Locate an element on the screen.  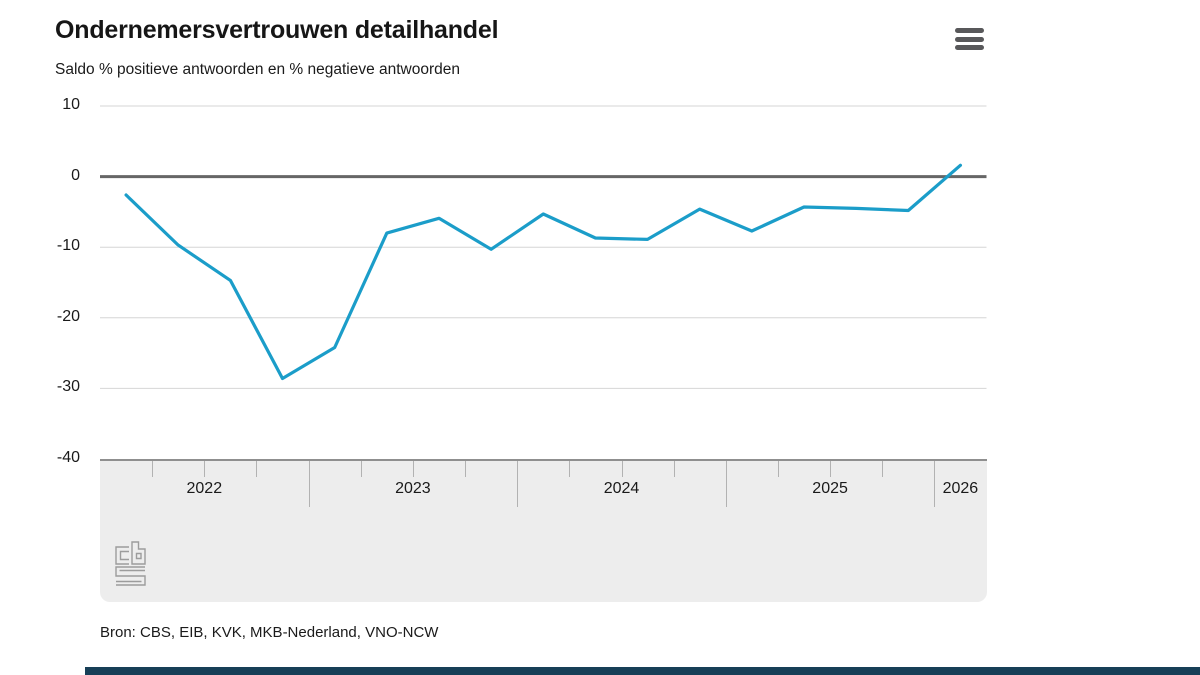
cbs-logo-icon is located at coordinates (130, 563).